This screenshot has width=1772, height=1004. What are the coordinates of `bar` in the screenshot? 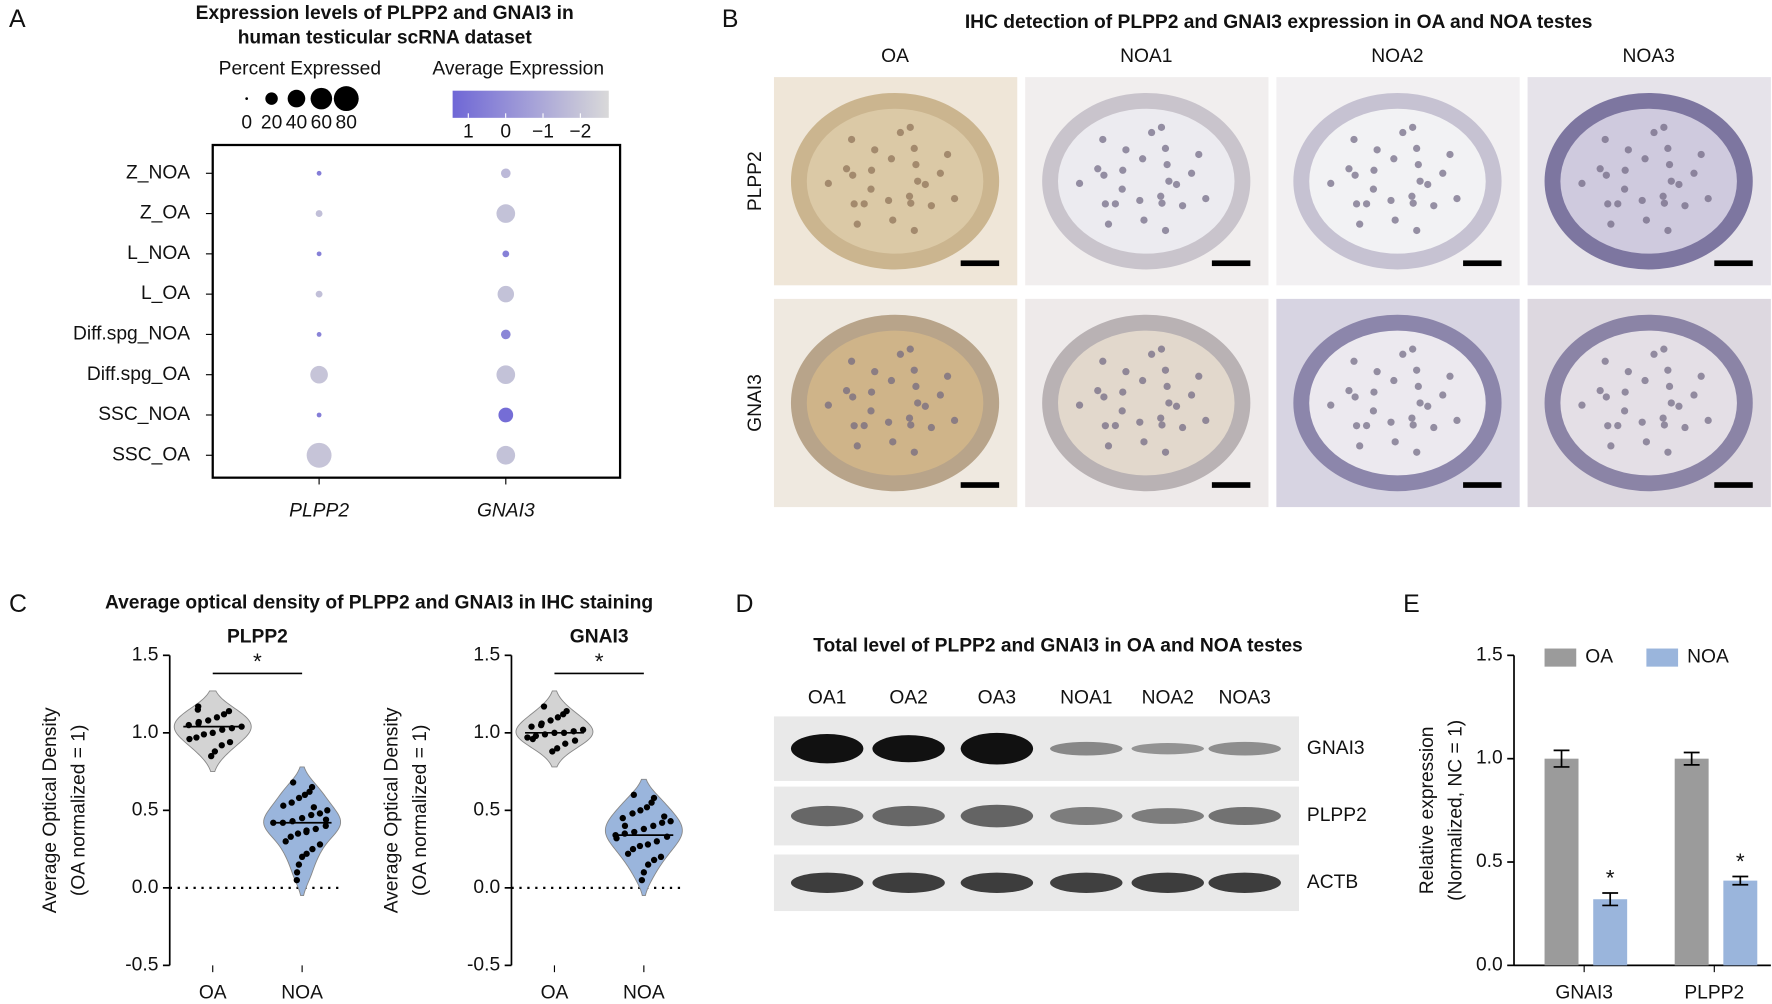 It's located at (1740, 923).